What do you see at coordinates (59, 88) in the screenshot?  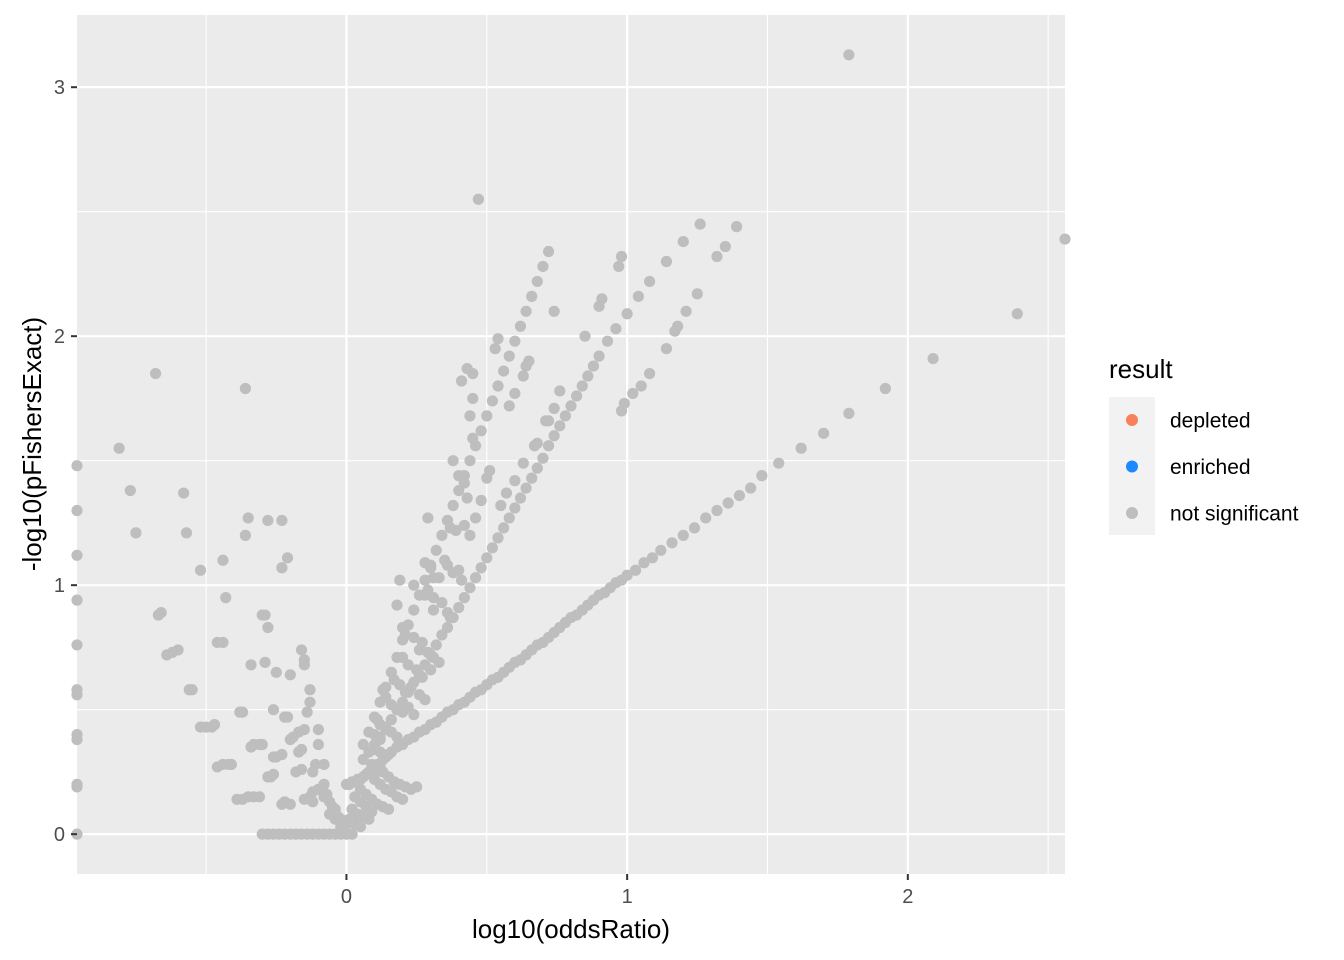 I see `y-tick-label: 3` at bounding box center [59, 88].